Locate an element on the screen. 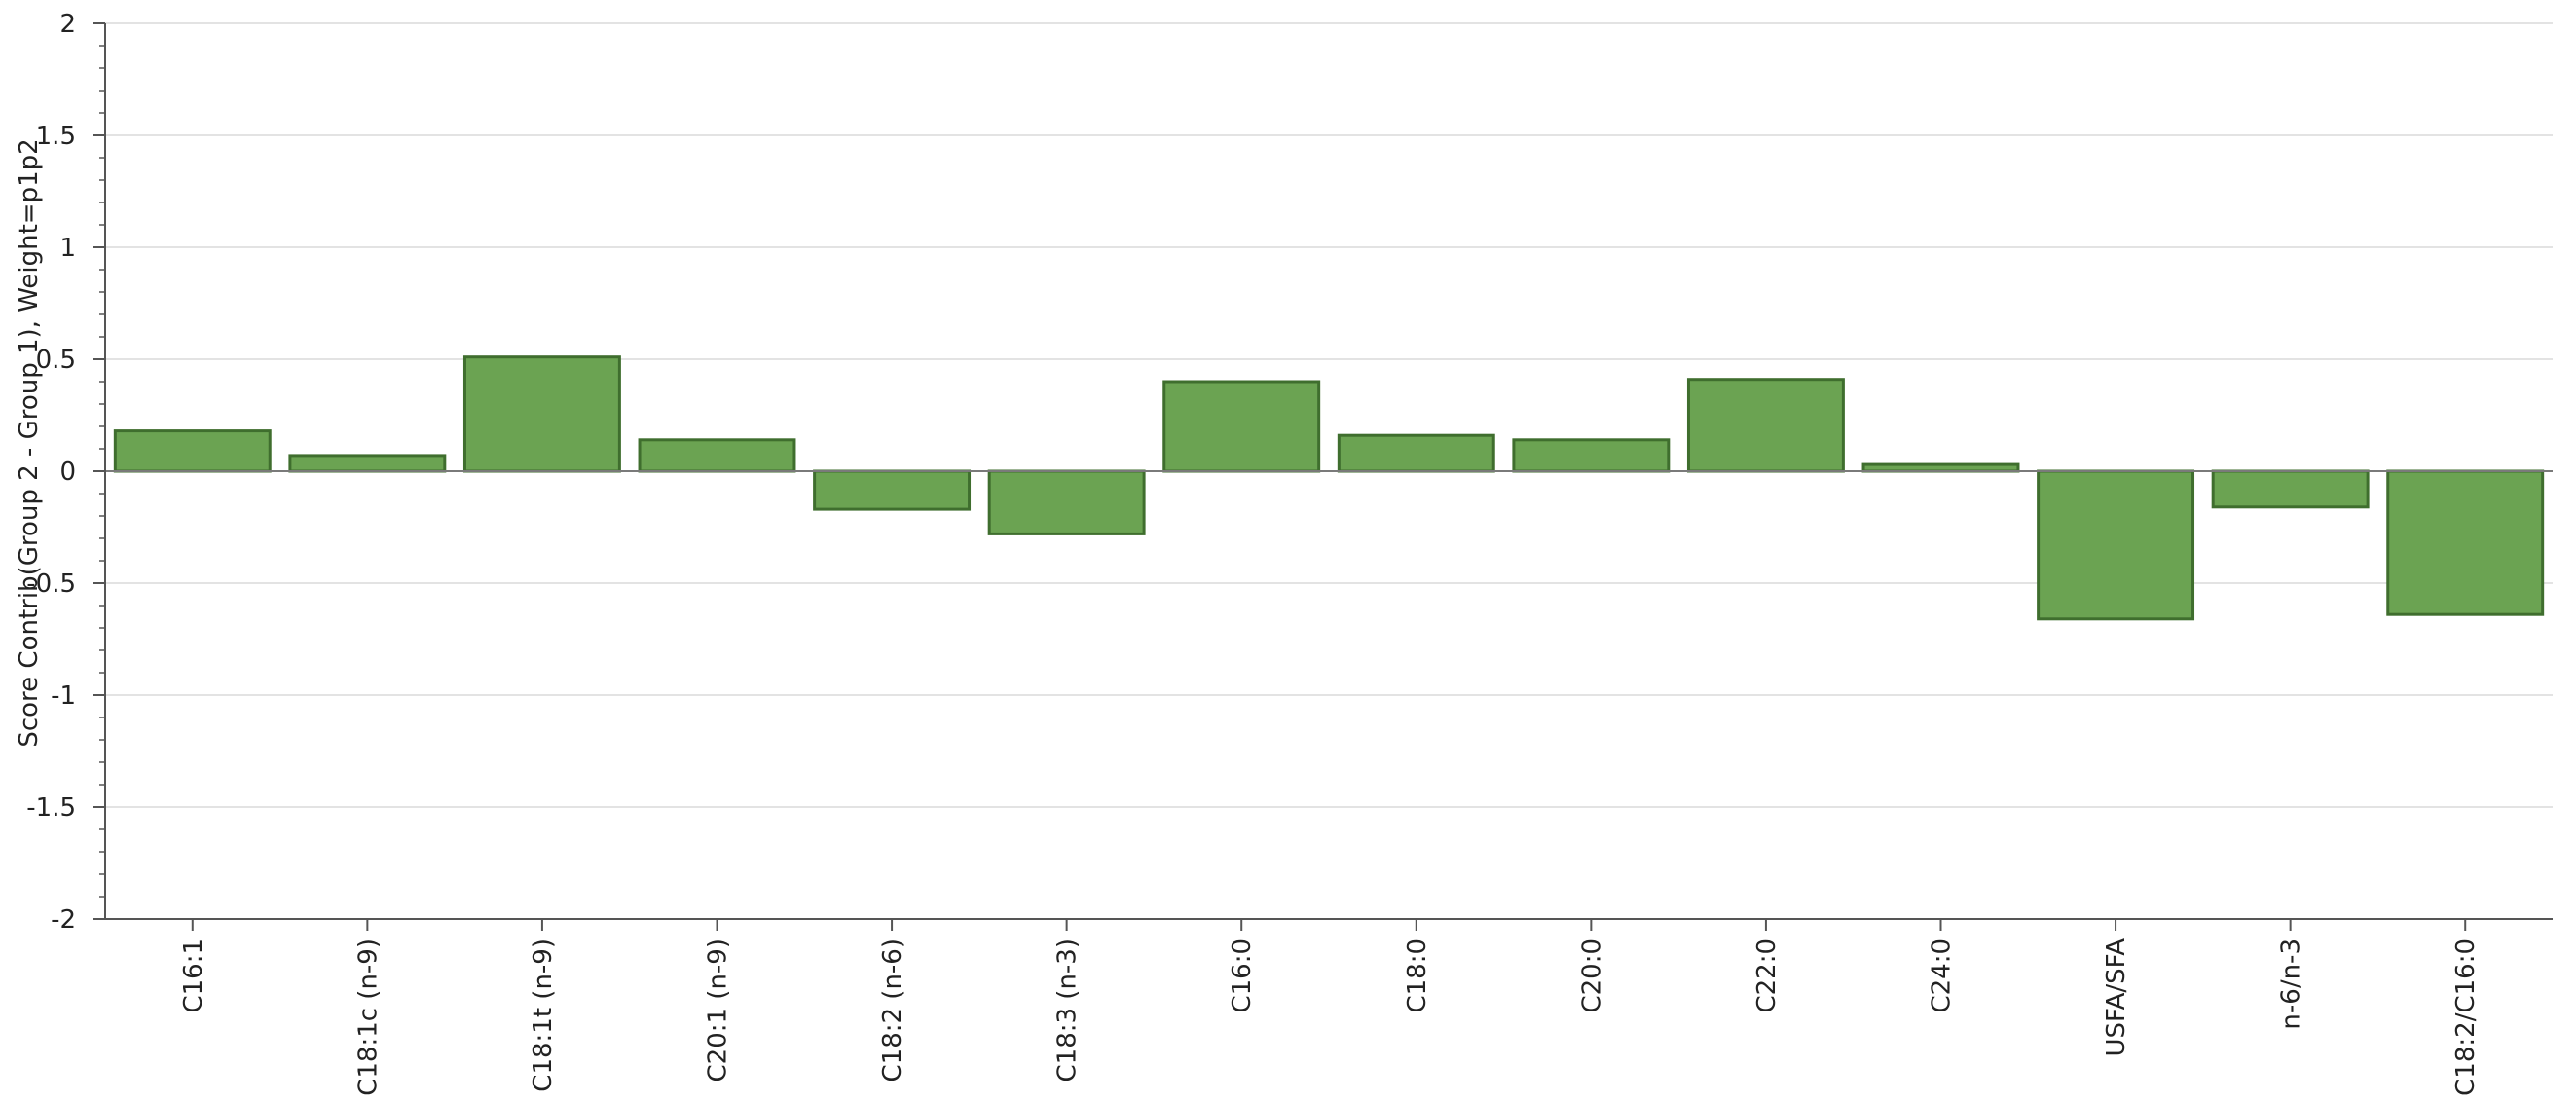  x-tick-label: C20:1 (n-9) is located at coordinates (718, 1010).